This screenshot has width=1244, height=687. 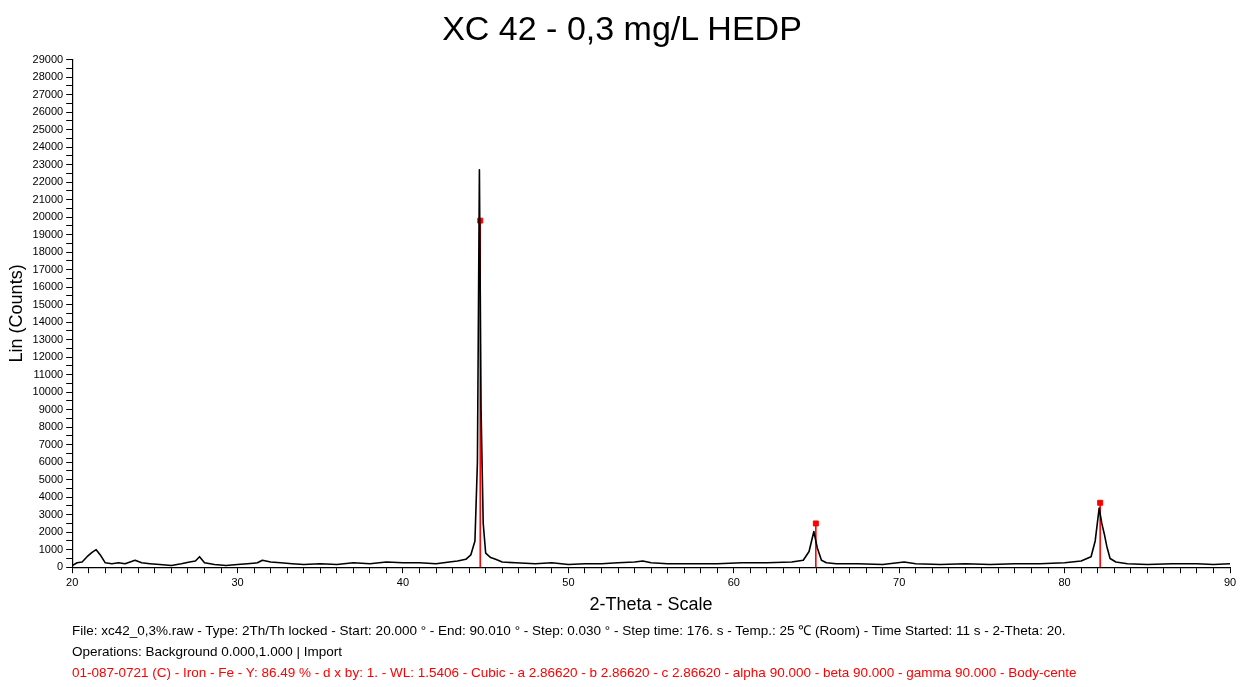 I want to click on y-tick-label: 24000, so click(x=48, y=146).